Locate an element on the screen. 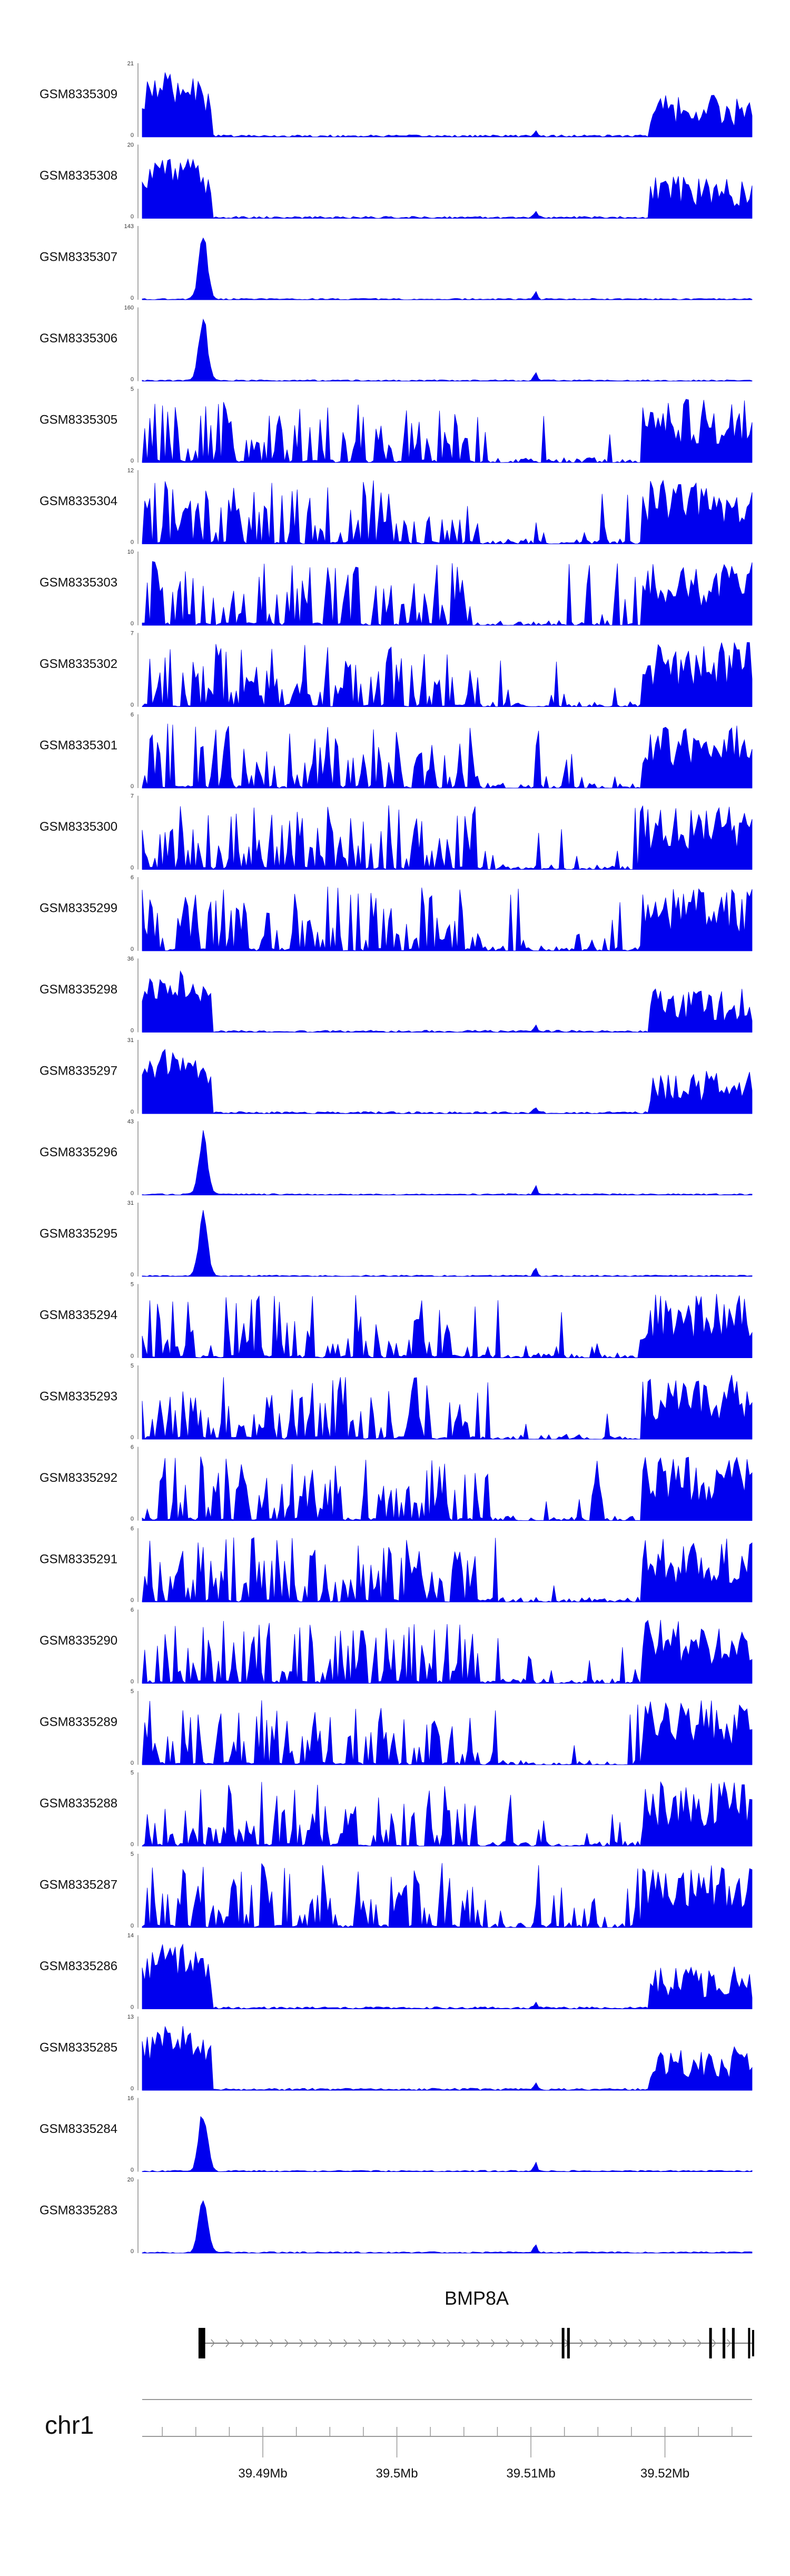 The image size is (790, 2576). track-GSM8335290: GSM8335290 6 0 is located at coordinates (396, 1646).